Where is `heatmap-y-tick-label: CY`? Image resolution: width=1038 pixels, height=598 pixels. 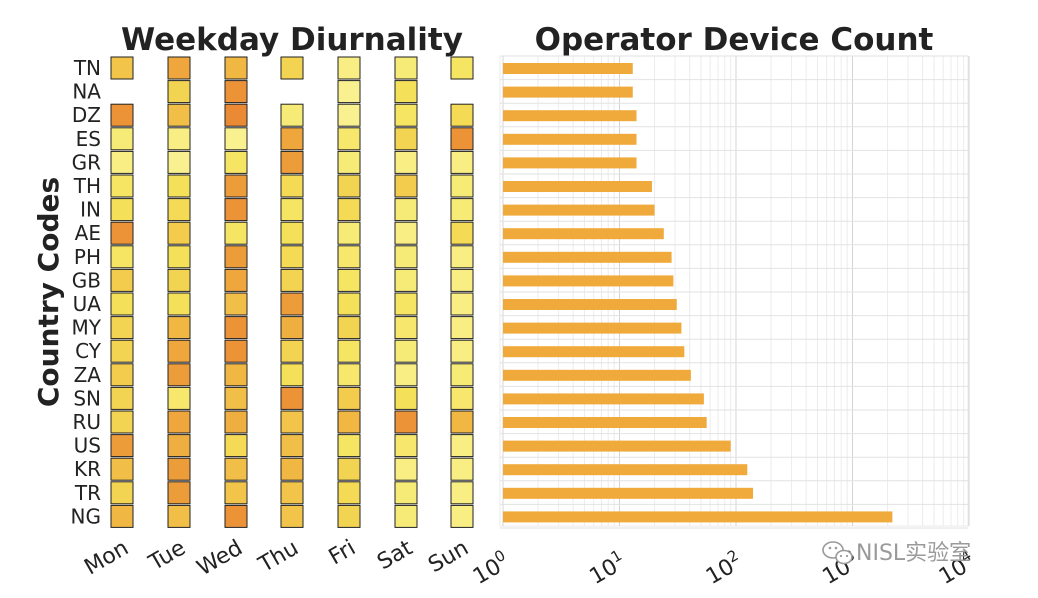
heatmap-y-tick-label: CY is located at coordinates (88, 351).